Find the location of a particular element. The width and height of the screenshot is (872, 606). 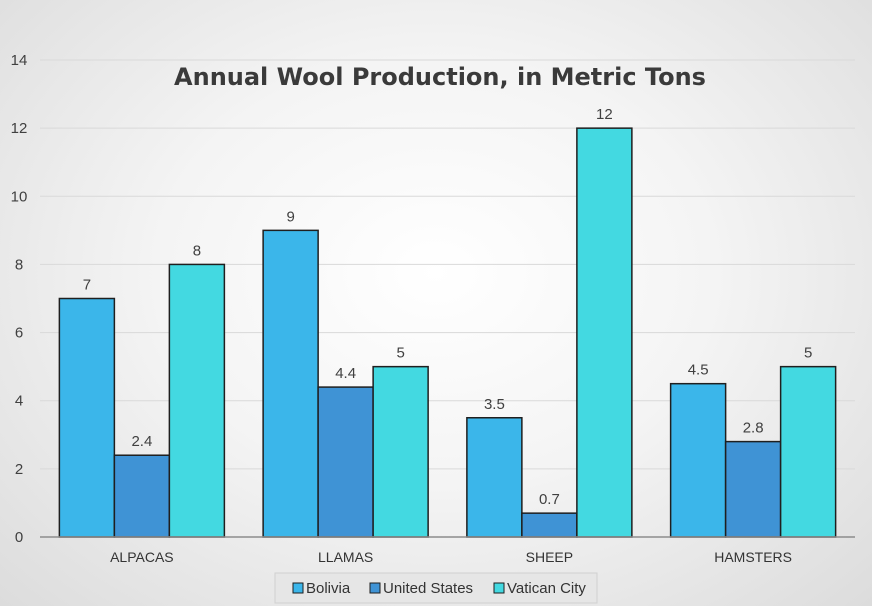

y-tick-label: 4 is located at coordinates (19, 401).